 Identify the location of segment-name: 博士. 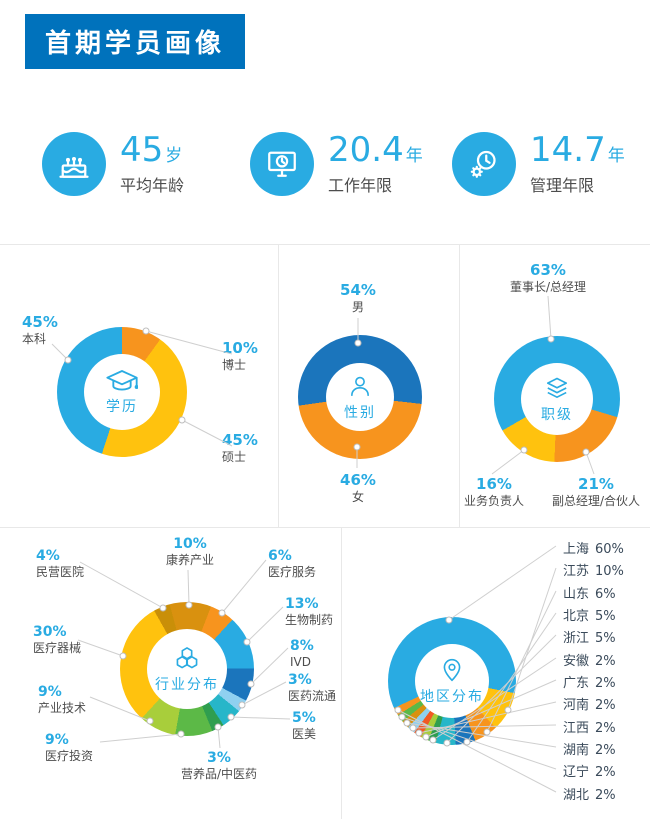
(234, 365).